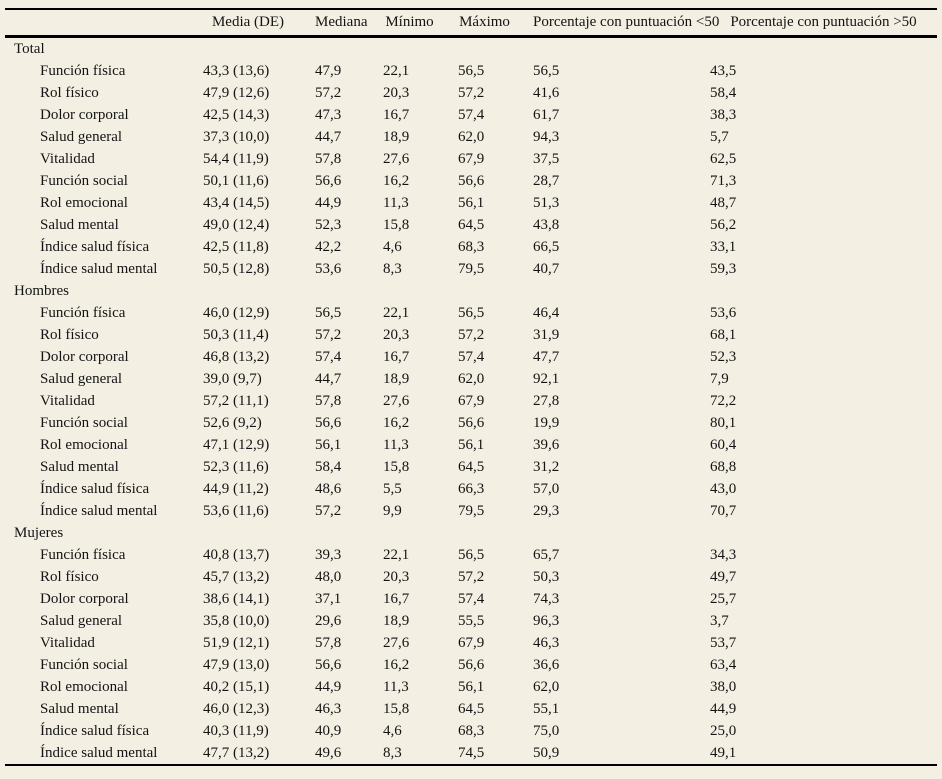 This screenshot has width=942, height=779. I want to click on cell-media-de: 40,3 (11,9), so click(236, 730).